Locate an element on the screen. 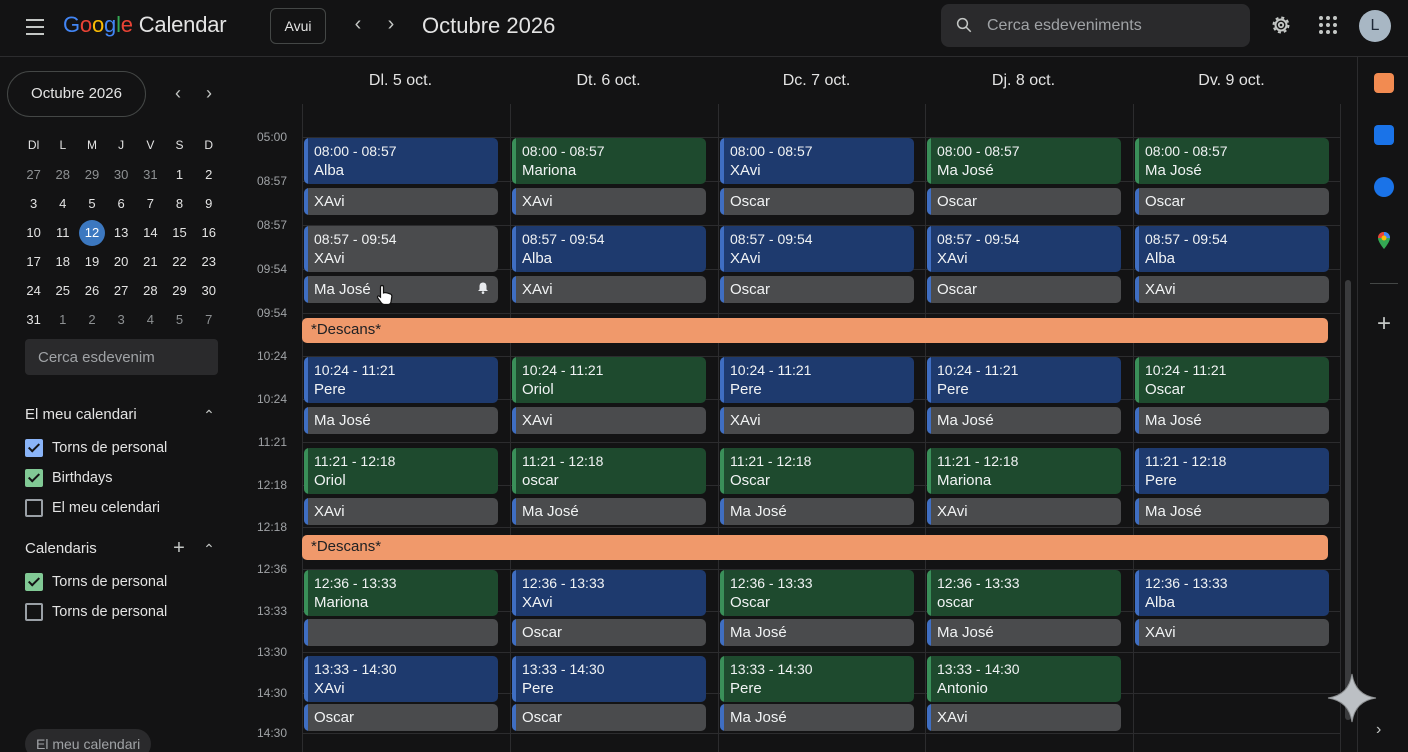 Image resolution: width=1408 pixels, height=752 pixels. mini-day: 2 is located at coordinates (208, 174).